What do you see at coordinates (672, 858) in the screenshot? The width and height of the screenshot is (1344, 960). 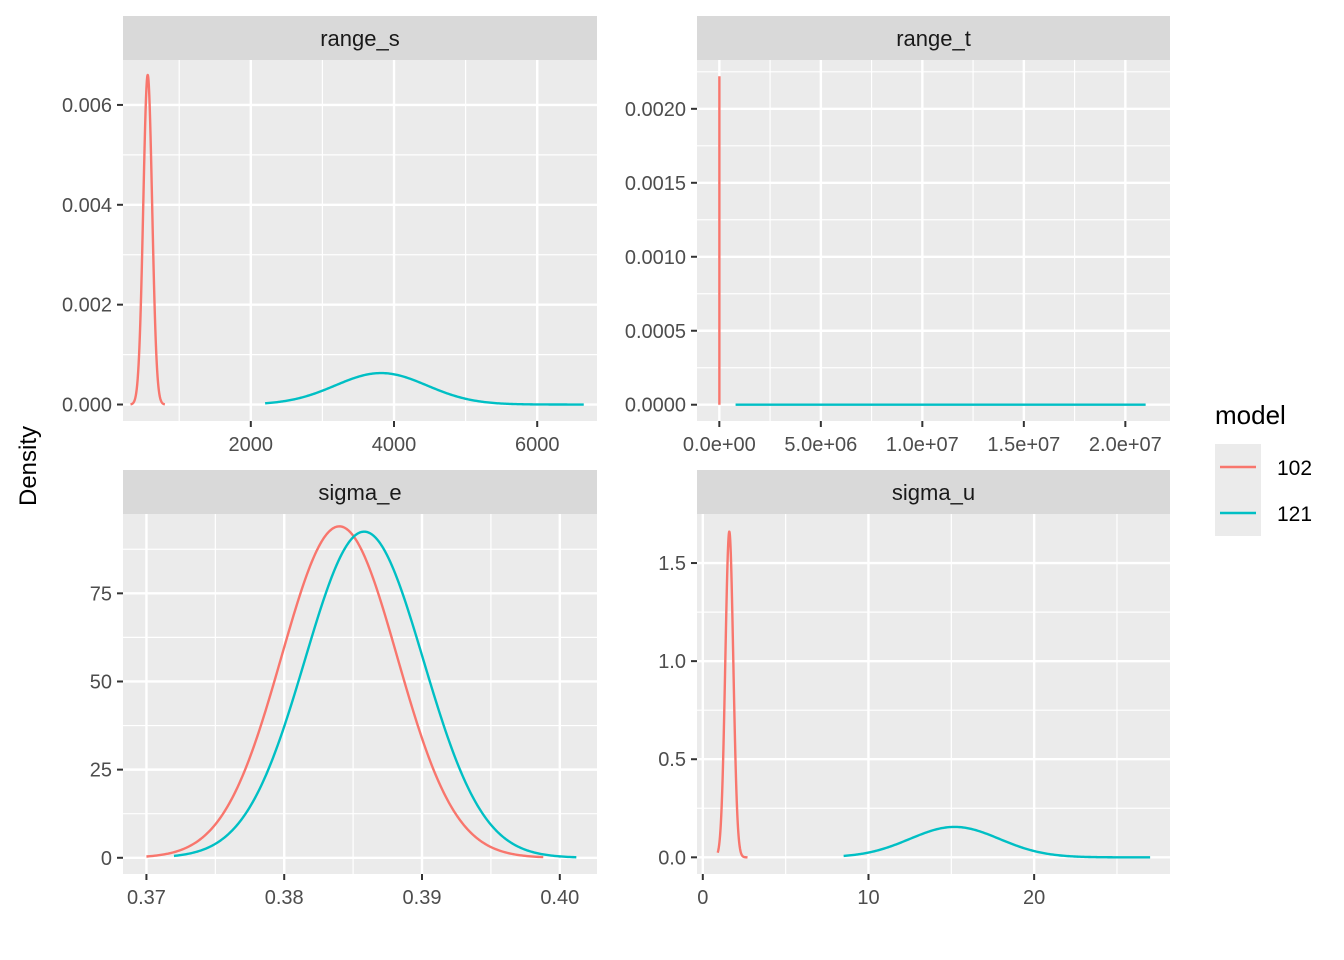 I see `y-tick-label: 0.0` at bounding box center [672, 858].